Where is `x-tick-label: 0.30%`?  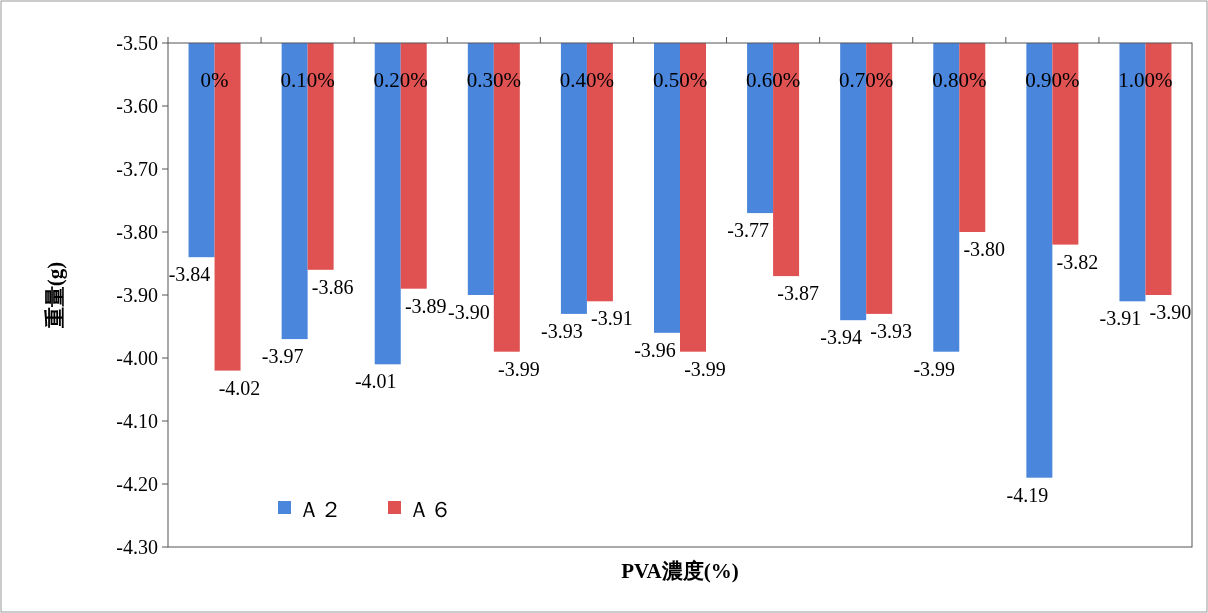 x-tick-label: 0.30% is located at coordinates (493, 80).